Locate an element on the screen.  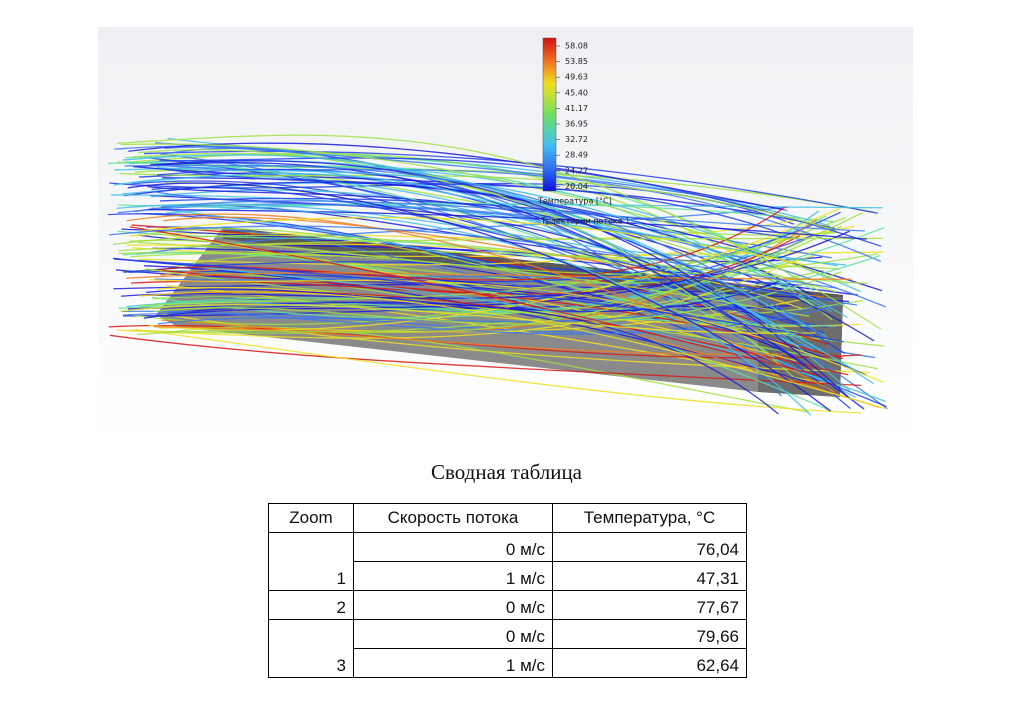
legend-tick-label: 32.72 is located at coordinates (576, 139).